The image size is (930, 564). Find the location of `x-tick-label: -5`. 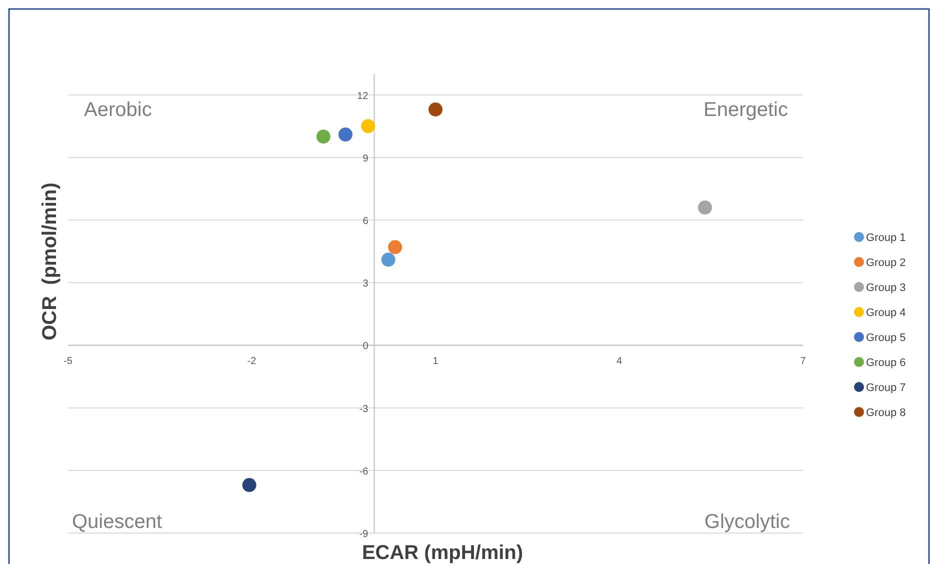

x-tick-label: -5 is located at coordinates (68, 362).